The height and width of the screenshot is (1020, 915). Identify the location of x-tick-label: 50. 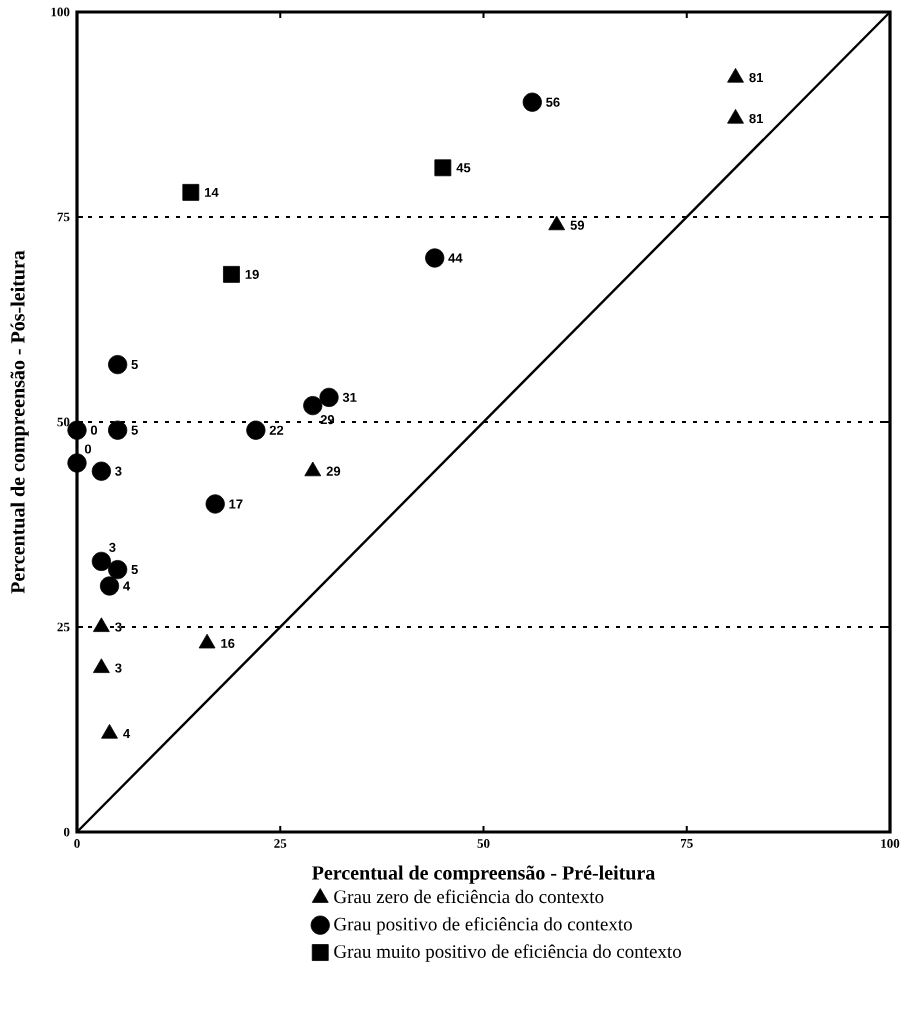
(483, 843).